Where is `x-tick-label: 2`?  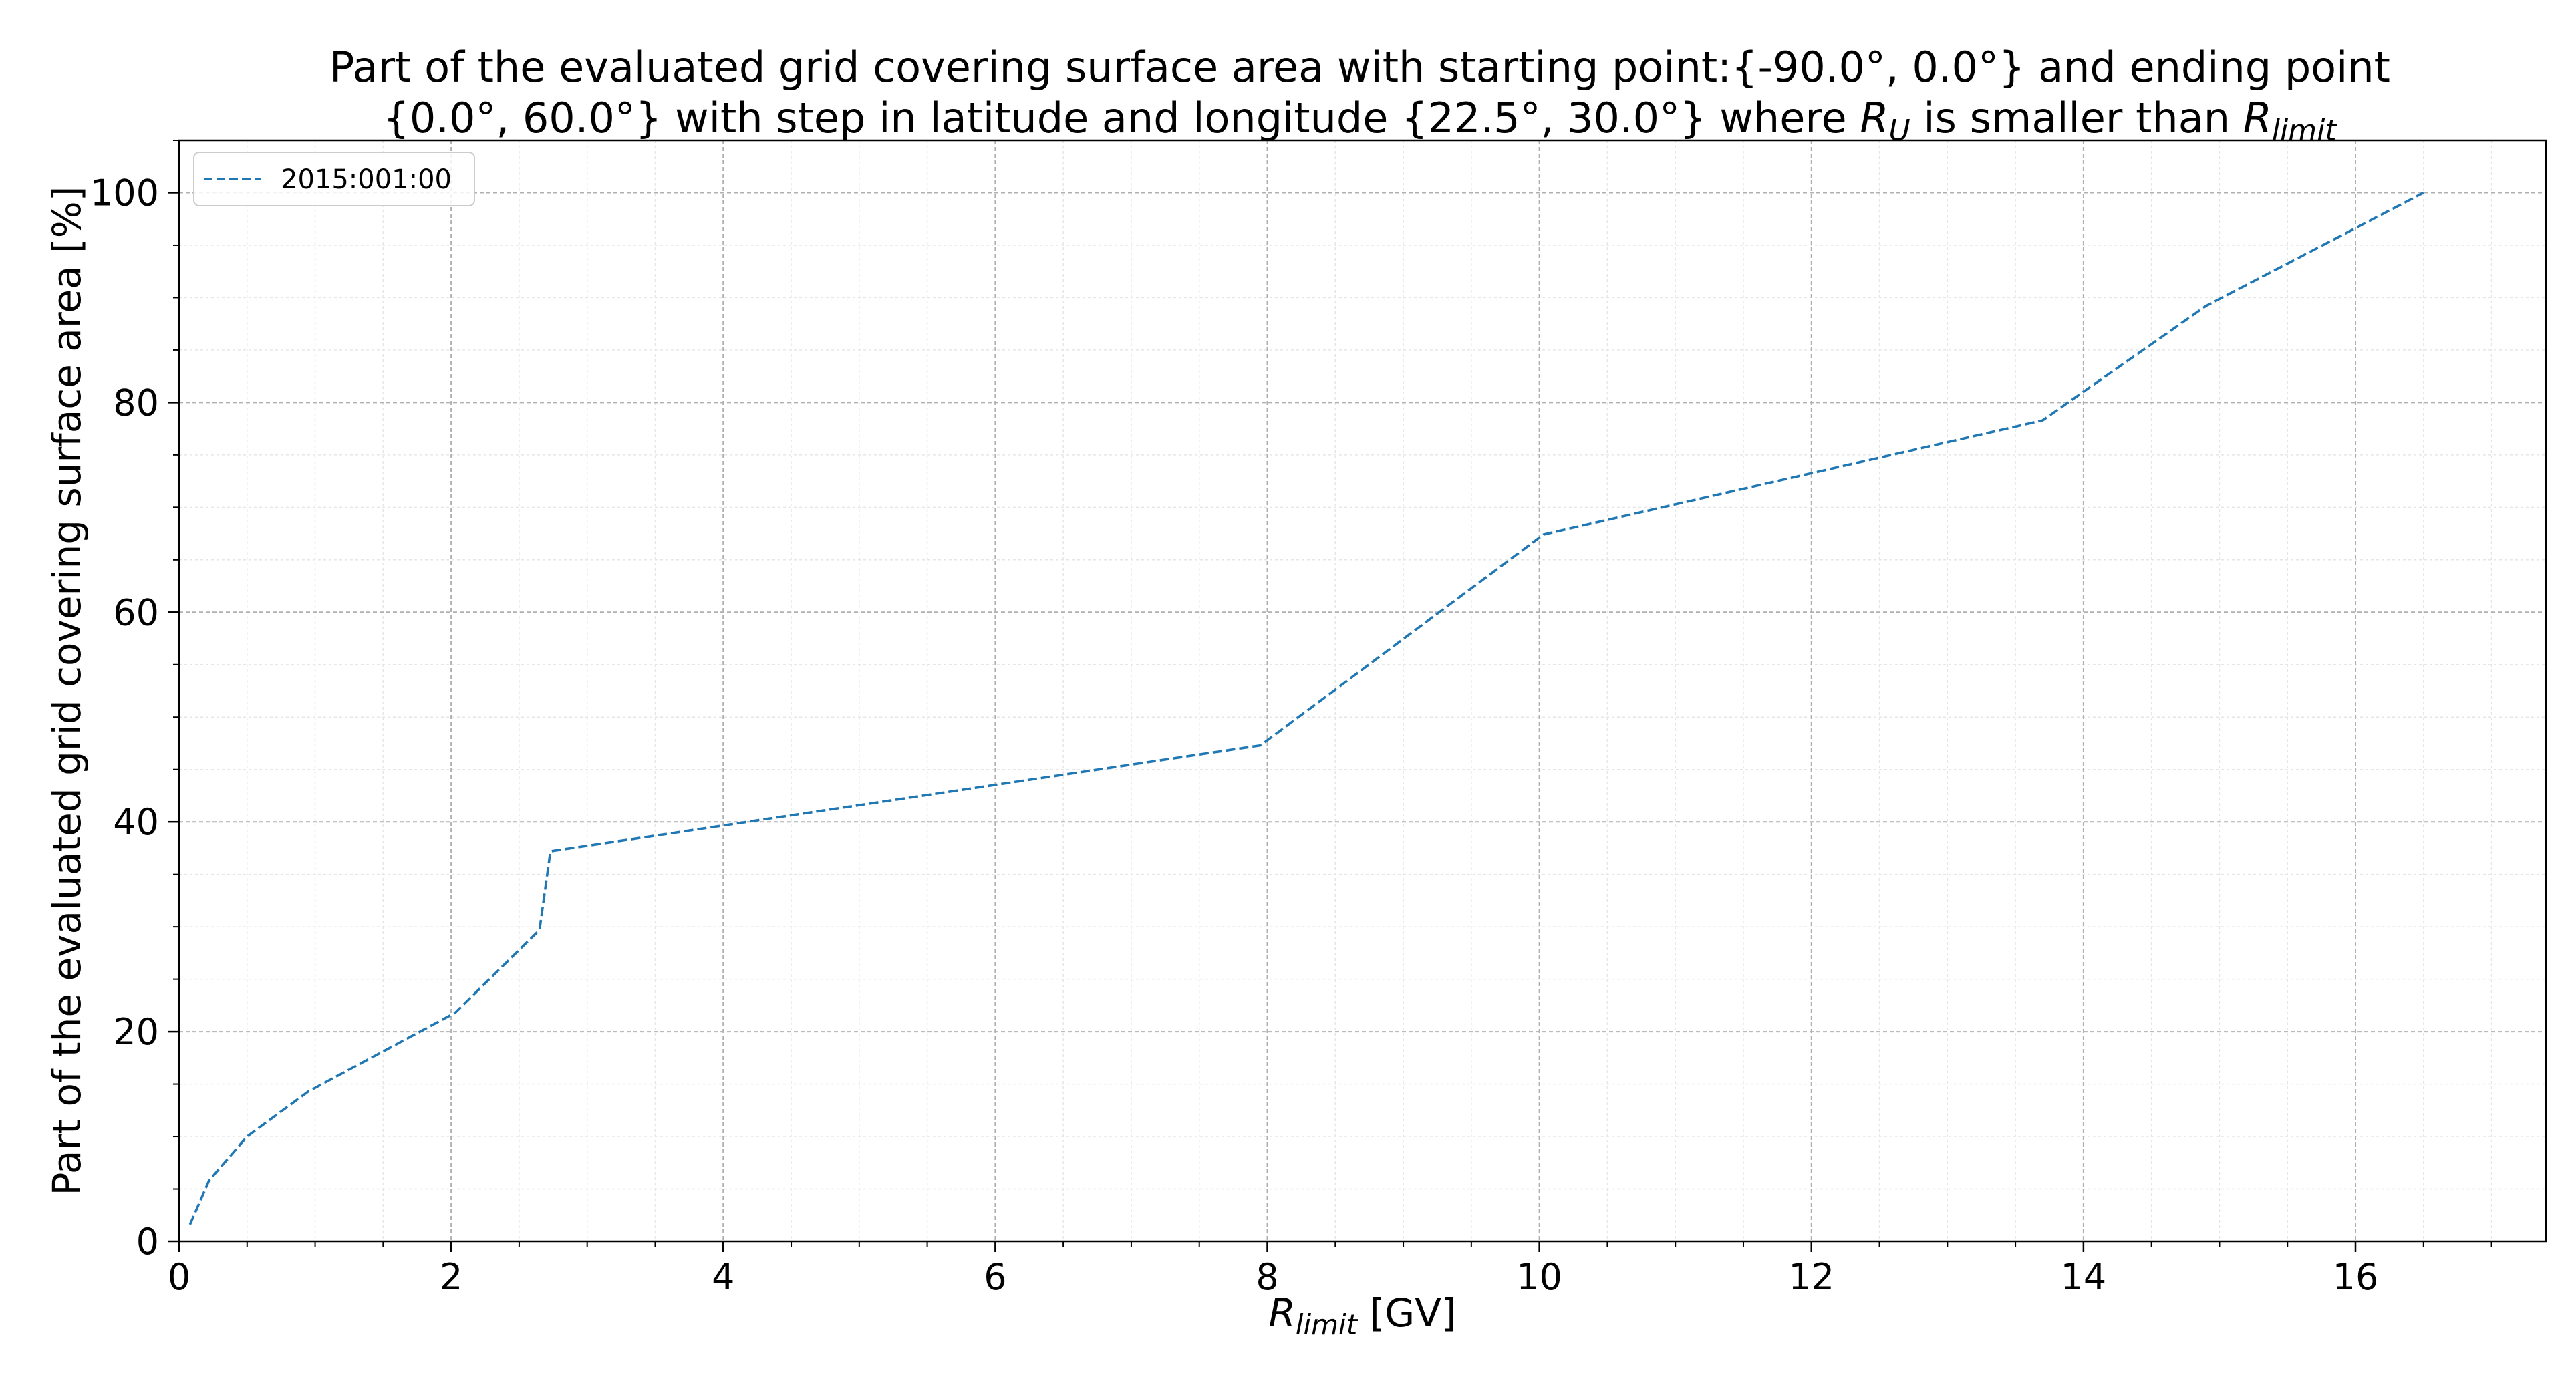
x-tick-label: 2 is located at coordinates (451, 1277).